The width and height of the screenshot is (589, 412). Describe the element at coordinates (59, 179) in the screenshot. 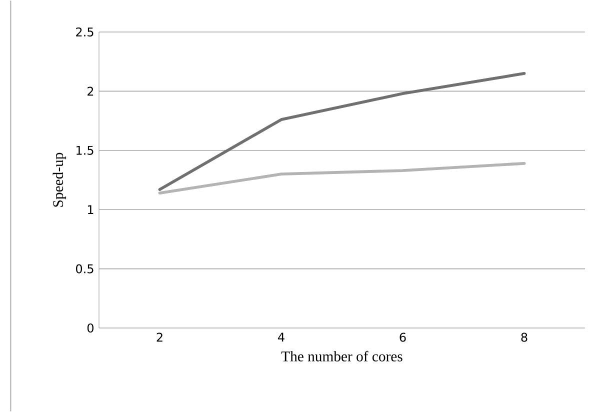

I see `y-axis-title: Speed-up` at that location.